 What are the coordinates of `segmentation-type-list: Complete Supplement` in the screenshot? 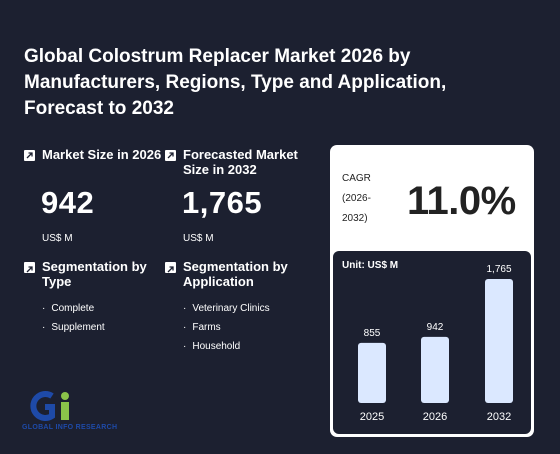 It's located at (73, 318).